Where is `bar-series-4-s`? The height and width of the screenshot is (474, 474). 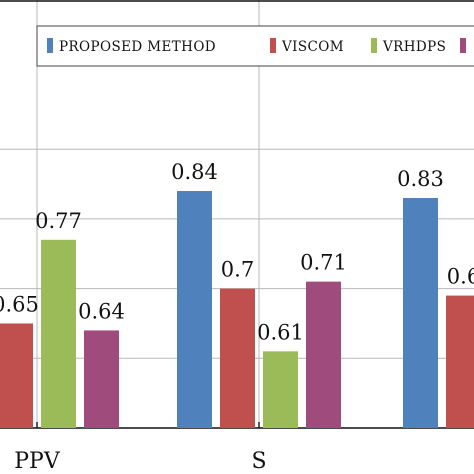
bar-series-4-s is located at coordinates (323, 354).